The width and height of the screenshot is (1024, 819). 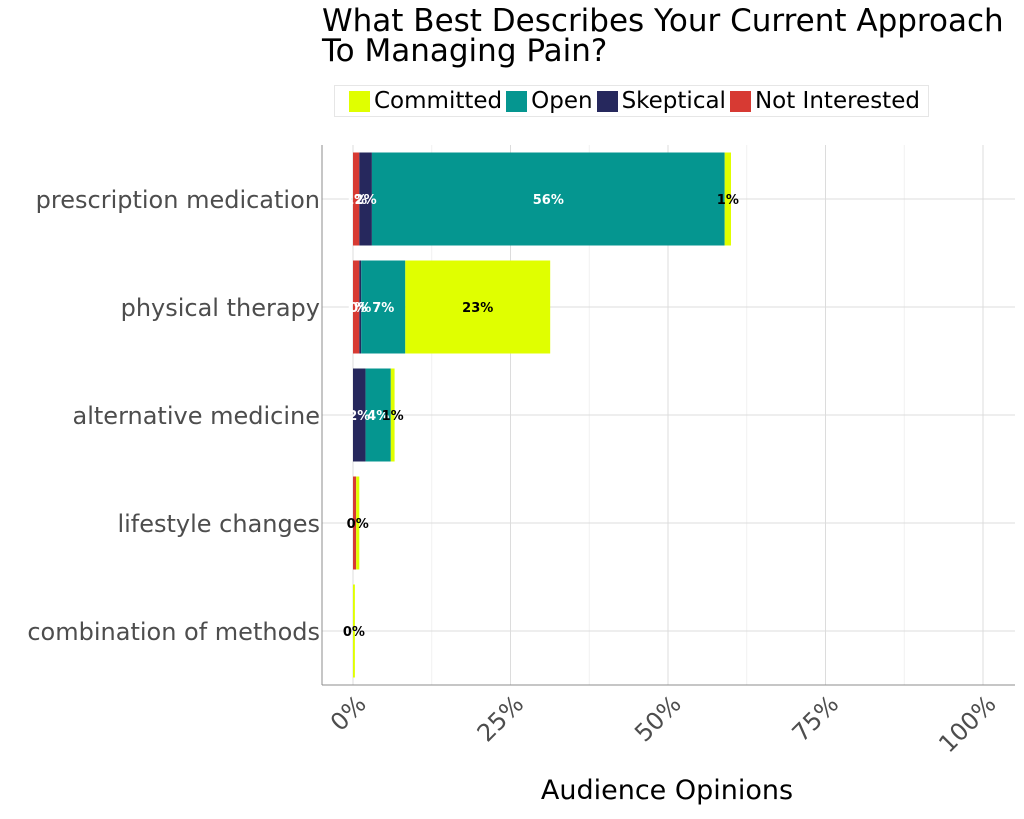 What do you see at coordinates (438, 101) in the screenshot?
I see `legend-label: Committed` at bounding box center [438, 101].